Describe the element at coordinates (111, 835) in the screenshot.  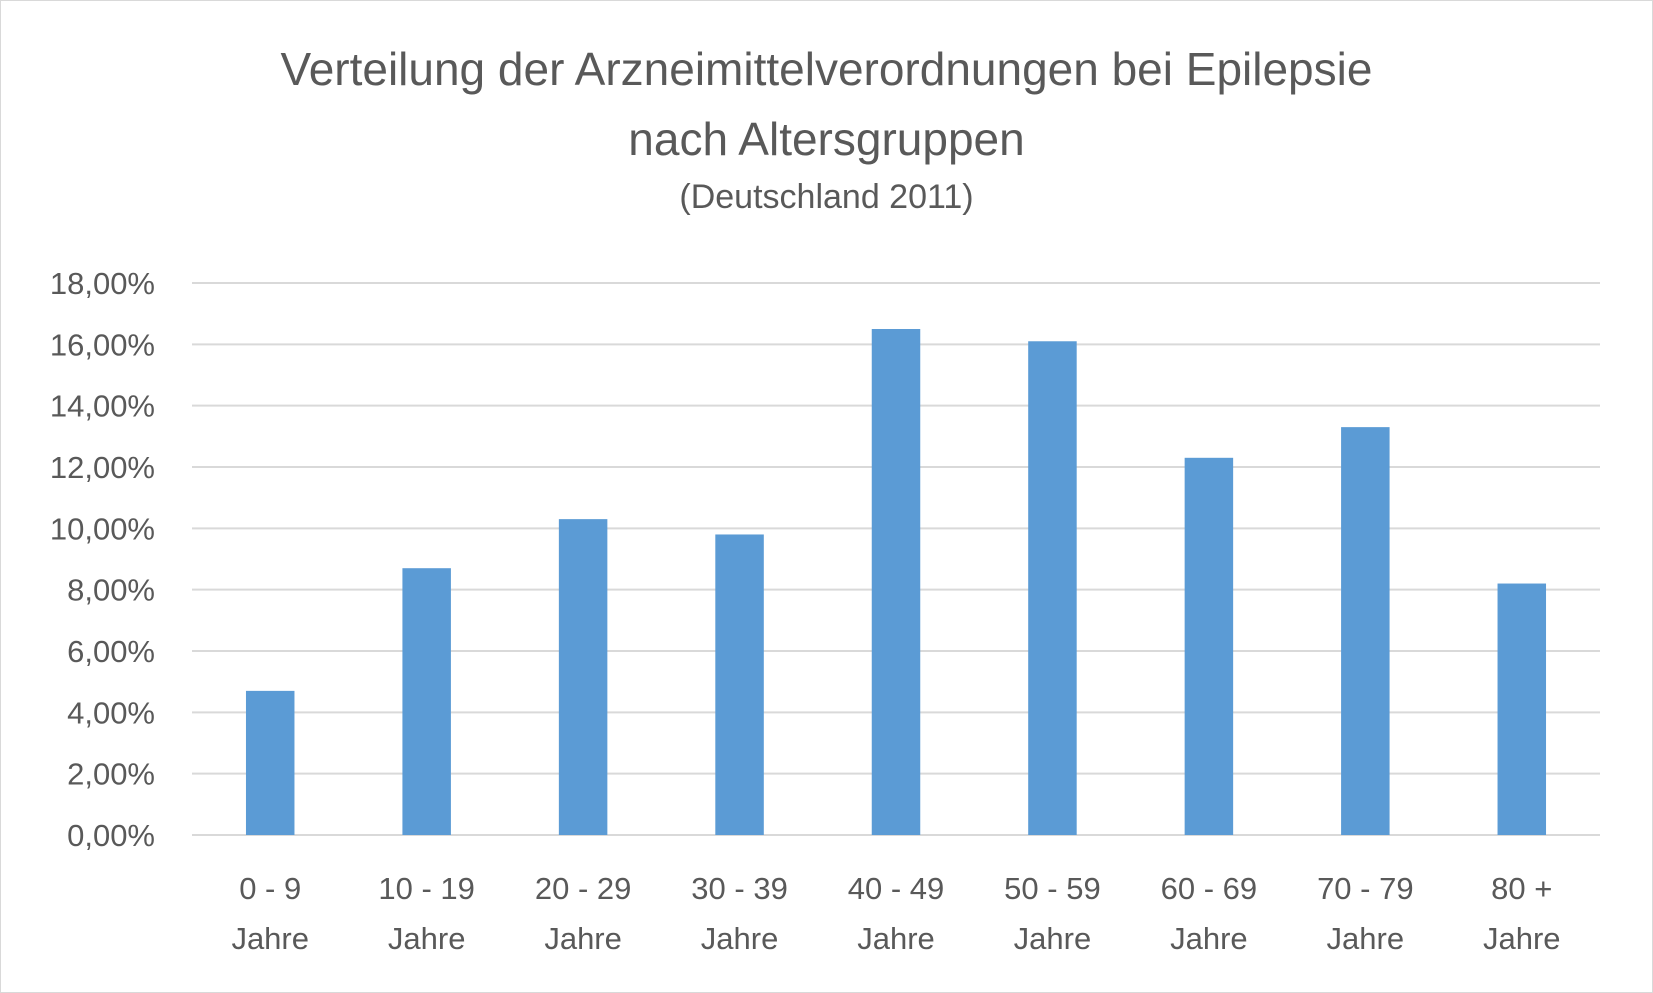
I see `y-tick-label: 0,00%` at that location.